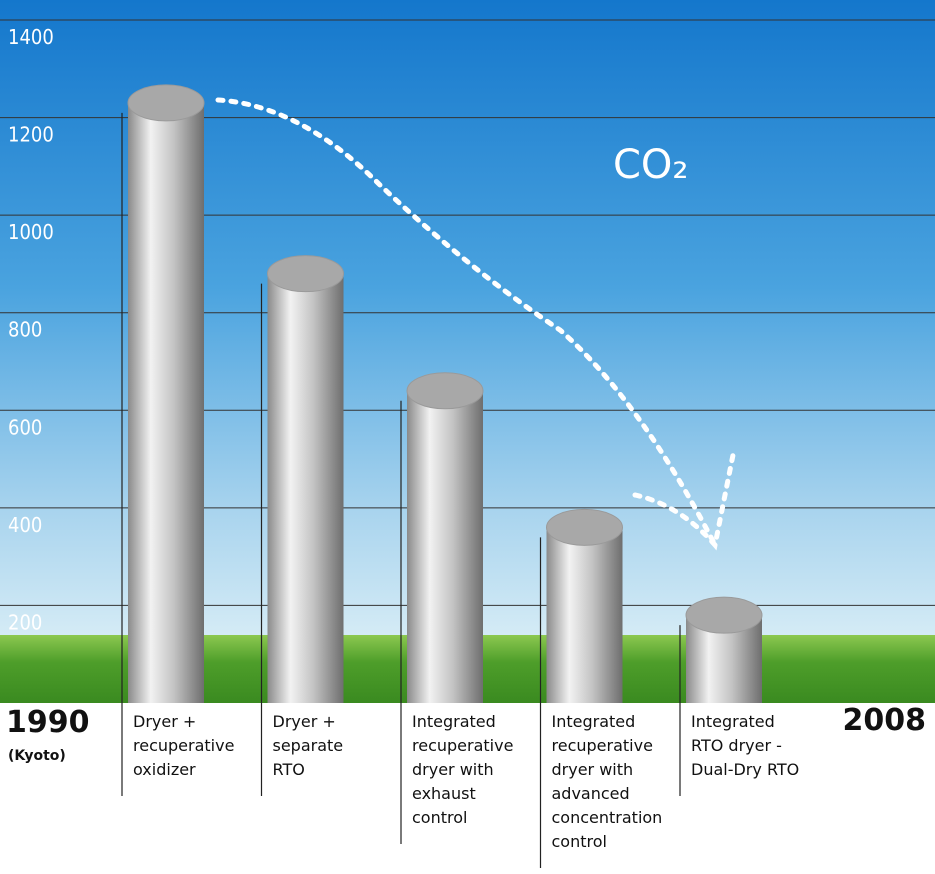 This screenshot has width=935, height=874. I want to click on y-tick-label: 1400, so click(31, 37).